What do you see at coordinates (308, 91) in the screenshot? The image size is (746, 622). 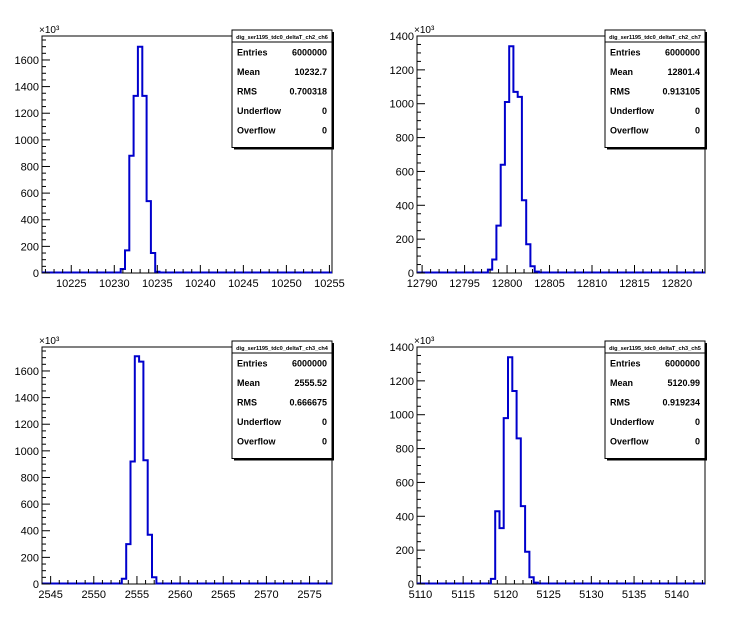 I see `stats-row-value: 0.700318` at bounding box center [308, 91].